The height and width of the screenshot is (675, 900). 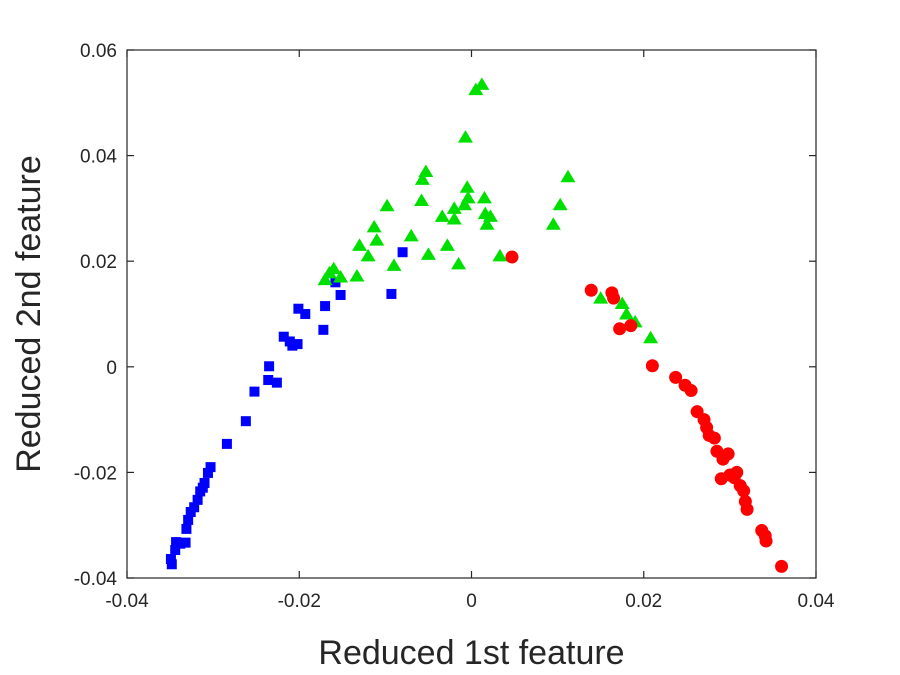 What do you see at coordinates (816, 601) in the screenshot?
I see `x-tick-label: 0.04` at bounding box center [816, 601].